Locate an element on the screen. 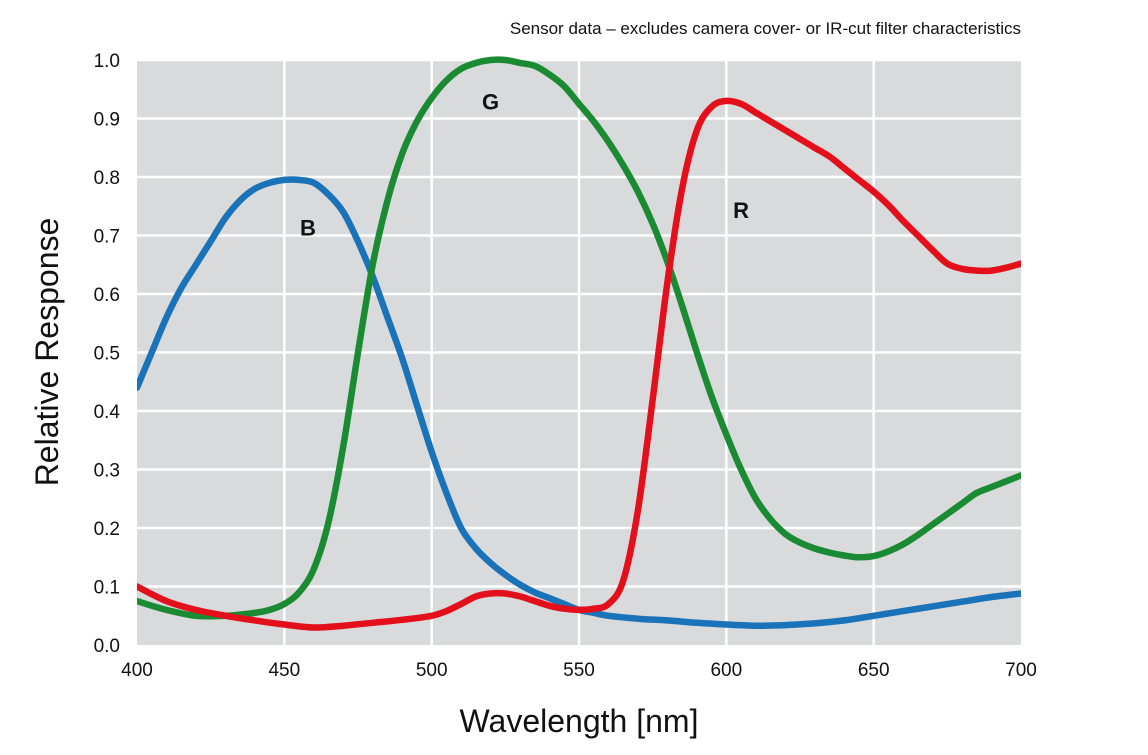  x-tick-label-550: 550 is located at coordinates (579, 670).